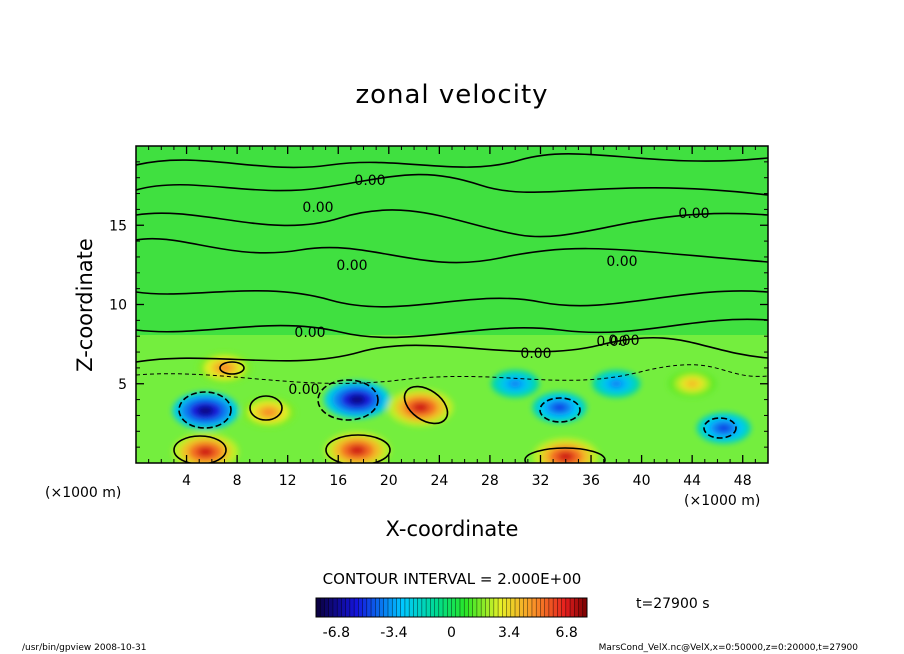 The image size is (904, 654). Describe the element at coordinates (452, 529) in the screenshot. I see `x-axis-label: X-coordinate` at that location.